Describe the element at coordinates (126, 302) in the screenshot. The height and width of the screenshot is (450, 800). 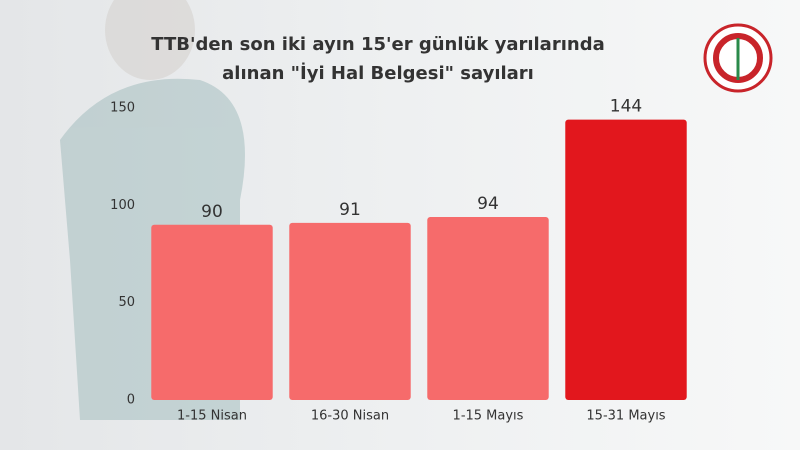
I see `y-tick-label: 50` at that location.